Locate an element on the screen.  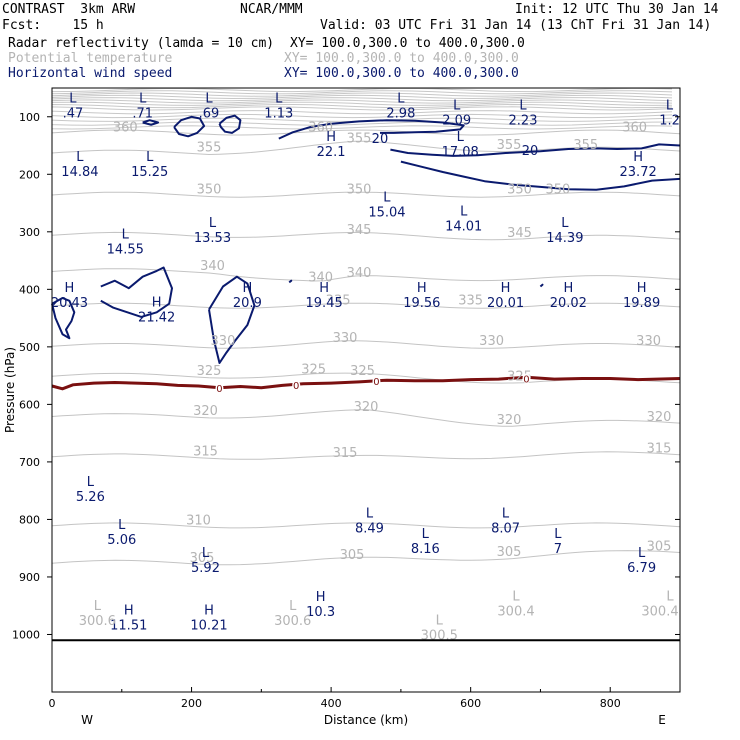
theta-label: 335 is located at coordinates (338, 301).